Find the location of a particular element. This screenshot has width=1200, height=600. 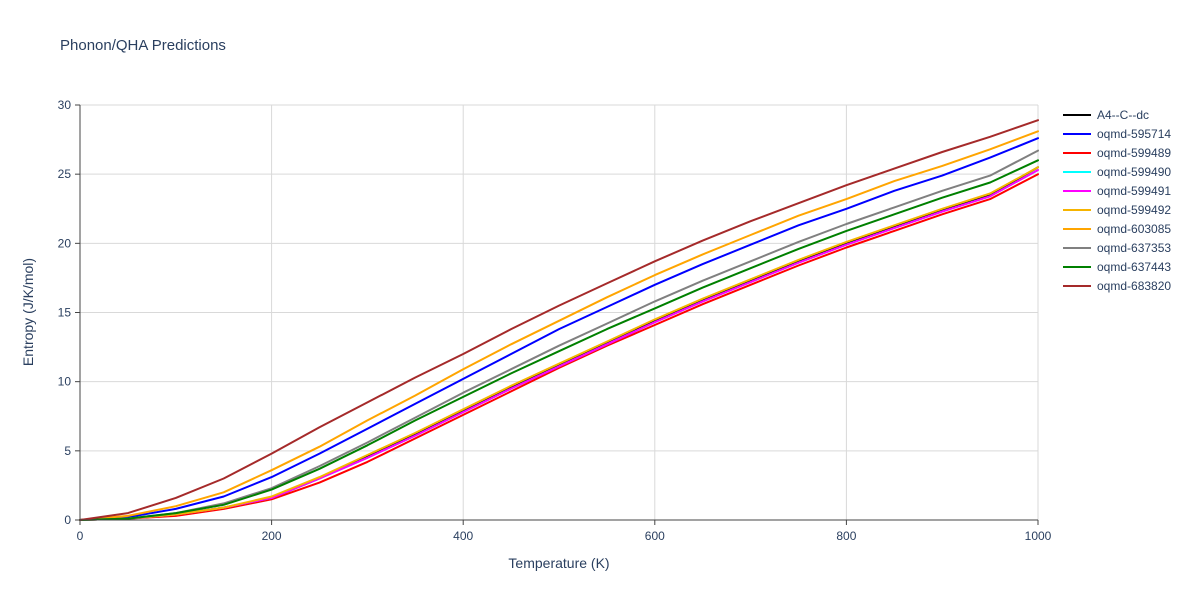

legend-item-oqmd-599490: oqmd-599490 is located at coordinates (1117, 172).